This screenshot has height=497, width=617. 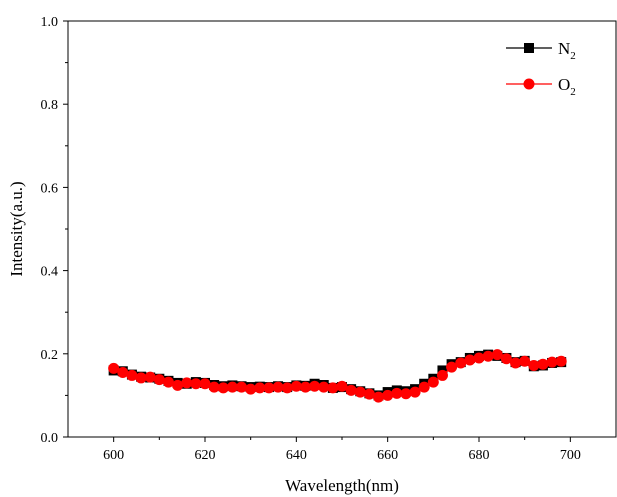 What do you see at coordinates (541, 50) in the screenshot?
I see `legend-item: N2` at bounding box center [541, 50].